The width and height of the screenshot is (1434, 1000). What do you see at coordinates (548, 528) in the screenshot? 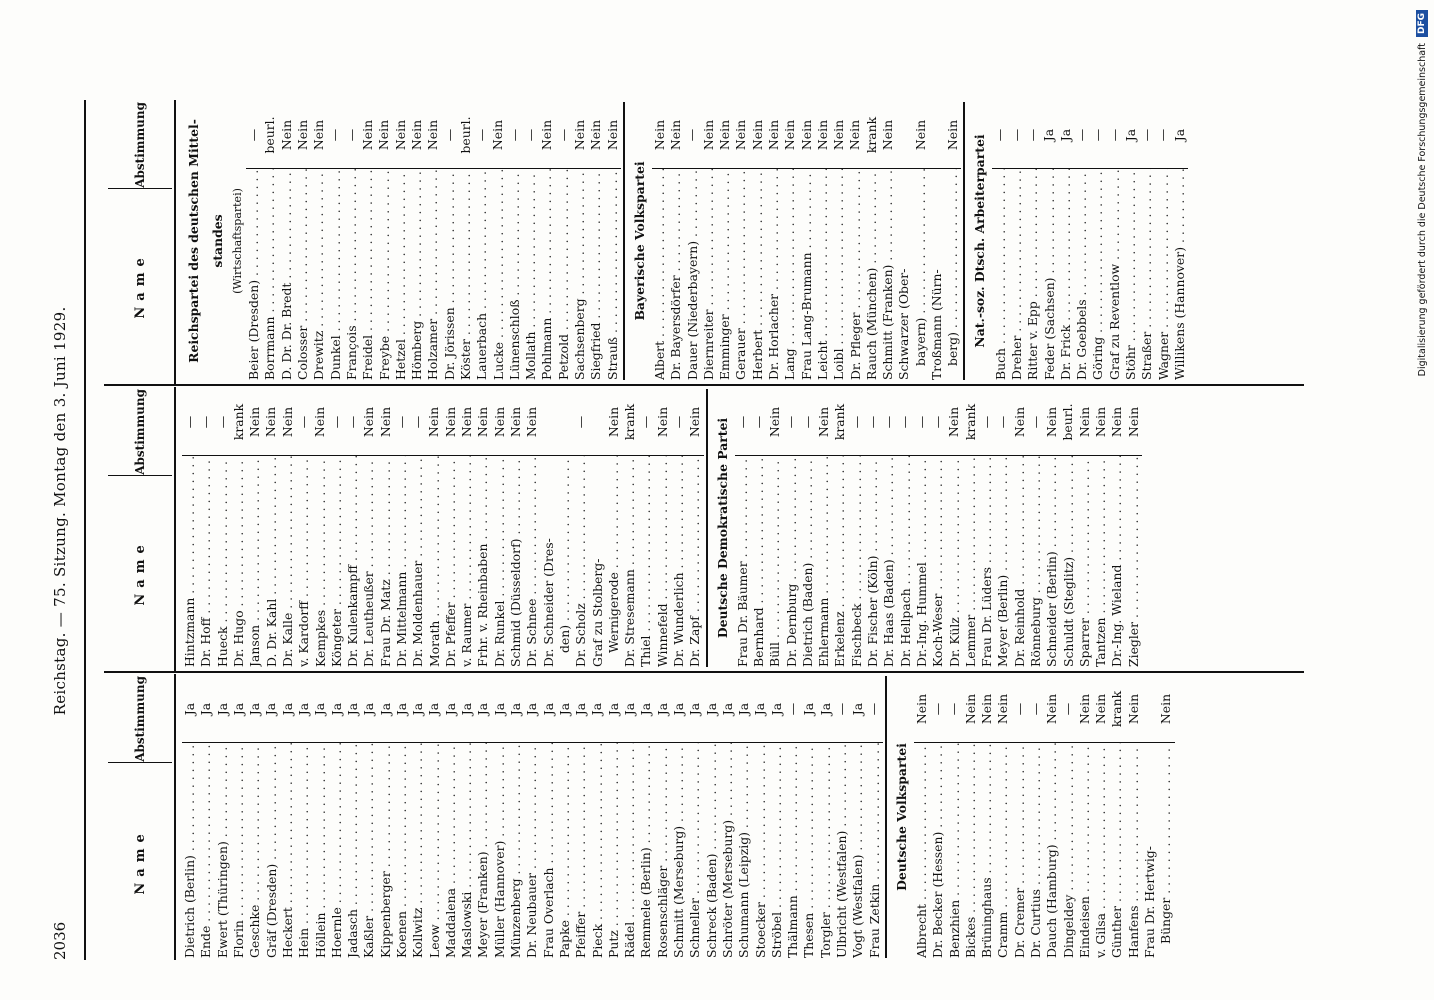
I see `table-row: Dr. Schneider (Dres-` at bounding box center [548, 528].